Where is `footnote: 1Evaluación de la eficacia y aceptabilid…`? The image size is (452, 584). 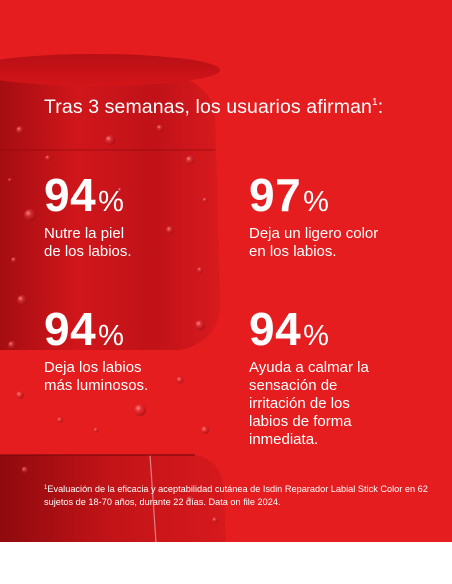
footnote: 1Evaluación de la eficacia y aceptabilid… is located at coordinates (242, 495).